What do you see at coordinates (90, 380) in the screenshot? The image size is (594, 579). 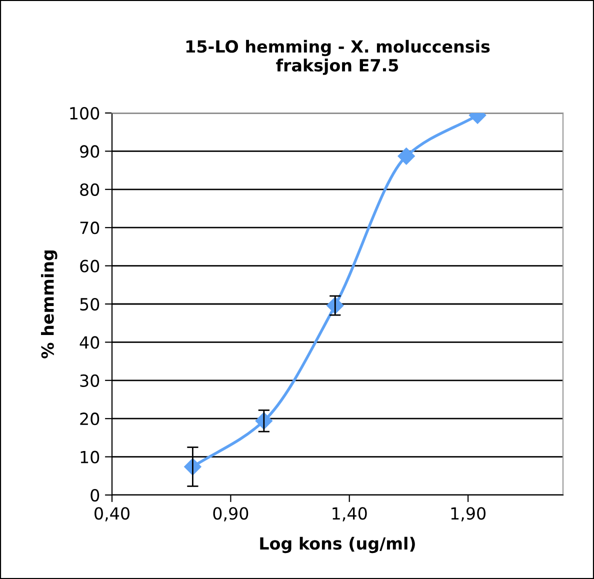 I see `y-tick-label: 30` at bounding box center [90, 380].